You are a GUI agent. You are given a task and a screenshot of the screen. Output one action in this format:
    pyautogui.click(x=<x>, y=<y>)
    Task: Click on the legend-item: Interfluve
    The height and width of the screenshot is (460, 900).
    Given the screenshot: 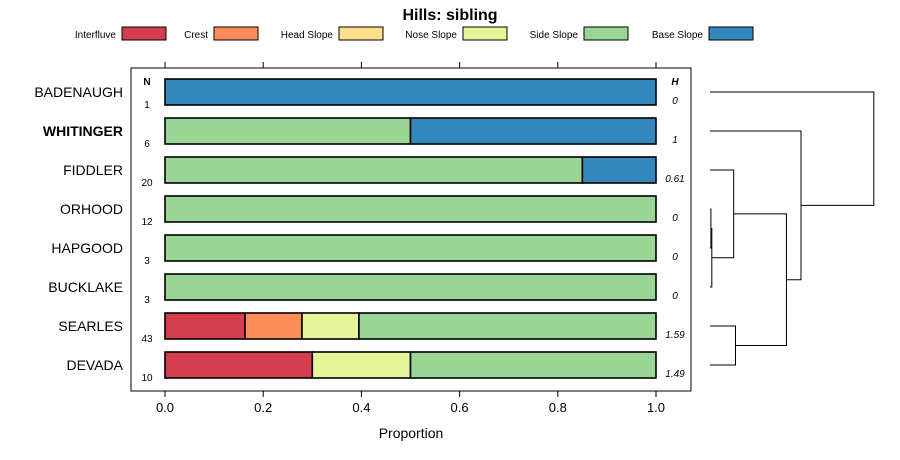 What is the action you would take?
    pyautogui.click(x=121, y=33)
    